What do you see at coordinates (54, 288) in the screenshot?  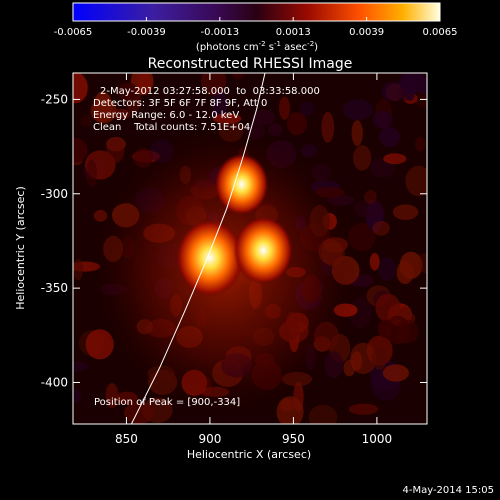 I see `y-tick-label: -350` at bounding box center [54, 288].